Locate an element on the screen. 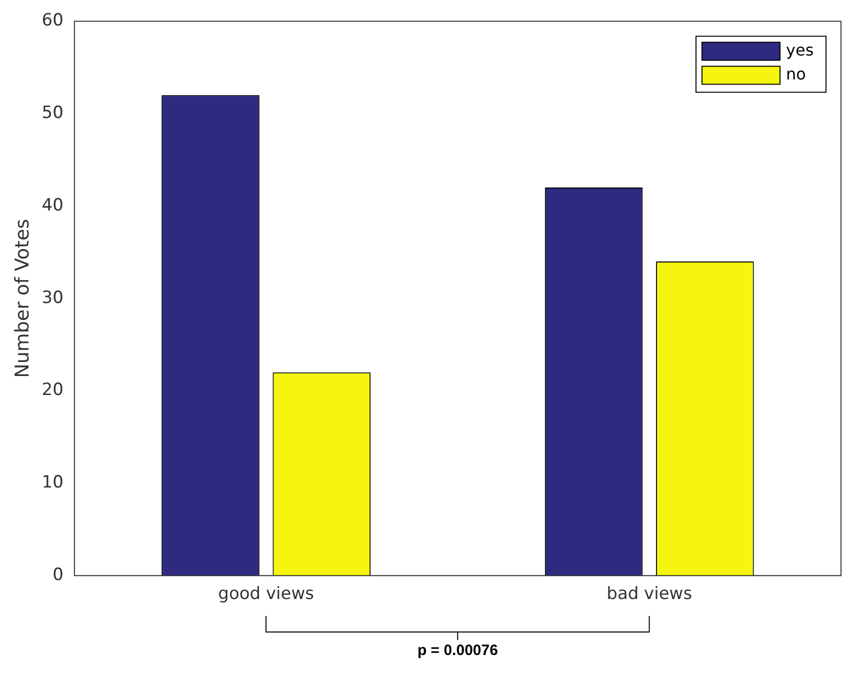  y-tick-label: 10 is located at coordinates (53, 482).